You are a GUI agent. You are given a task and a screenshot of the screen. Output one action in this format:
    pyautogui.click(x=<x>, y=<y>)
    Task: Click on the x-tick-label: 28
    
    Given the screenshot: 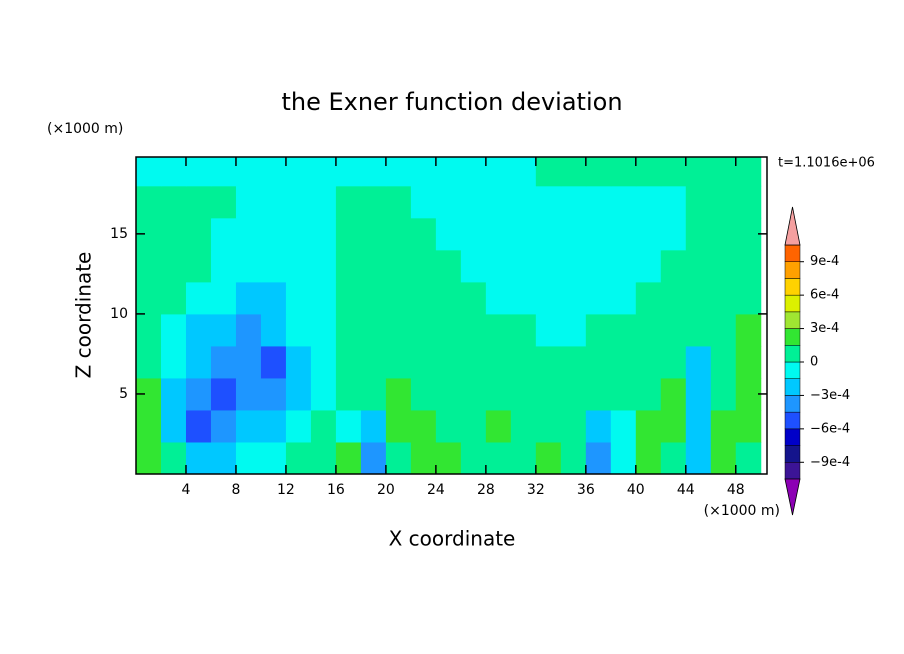 What is the action you would take?
    pyautogui.click(x=486, y=490)
    